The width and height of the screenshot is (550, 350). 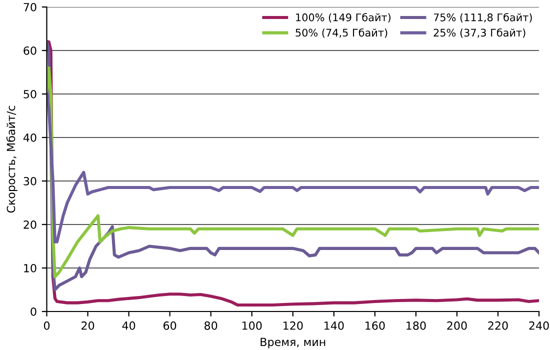 What do you see at coordinates (252, 325) in the screenshot?
I see `x-tick-label: 100` at bounding box center [252, 325].